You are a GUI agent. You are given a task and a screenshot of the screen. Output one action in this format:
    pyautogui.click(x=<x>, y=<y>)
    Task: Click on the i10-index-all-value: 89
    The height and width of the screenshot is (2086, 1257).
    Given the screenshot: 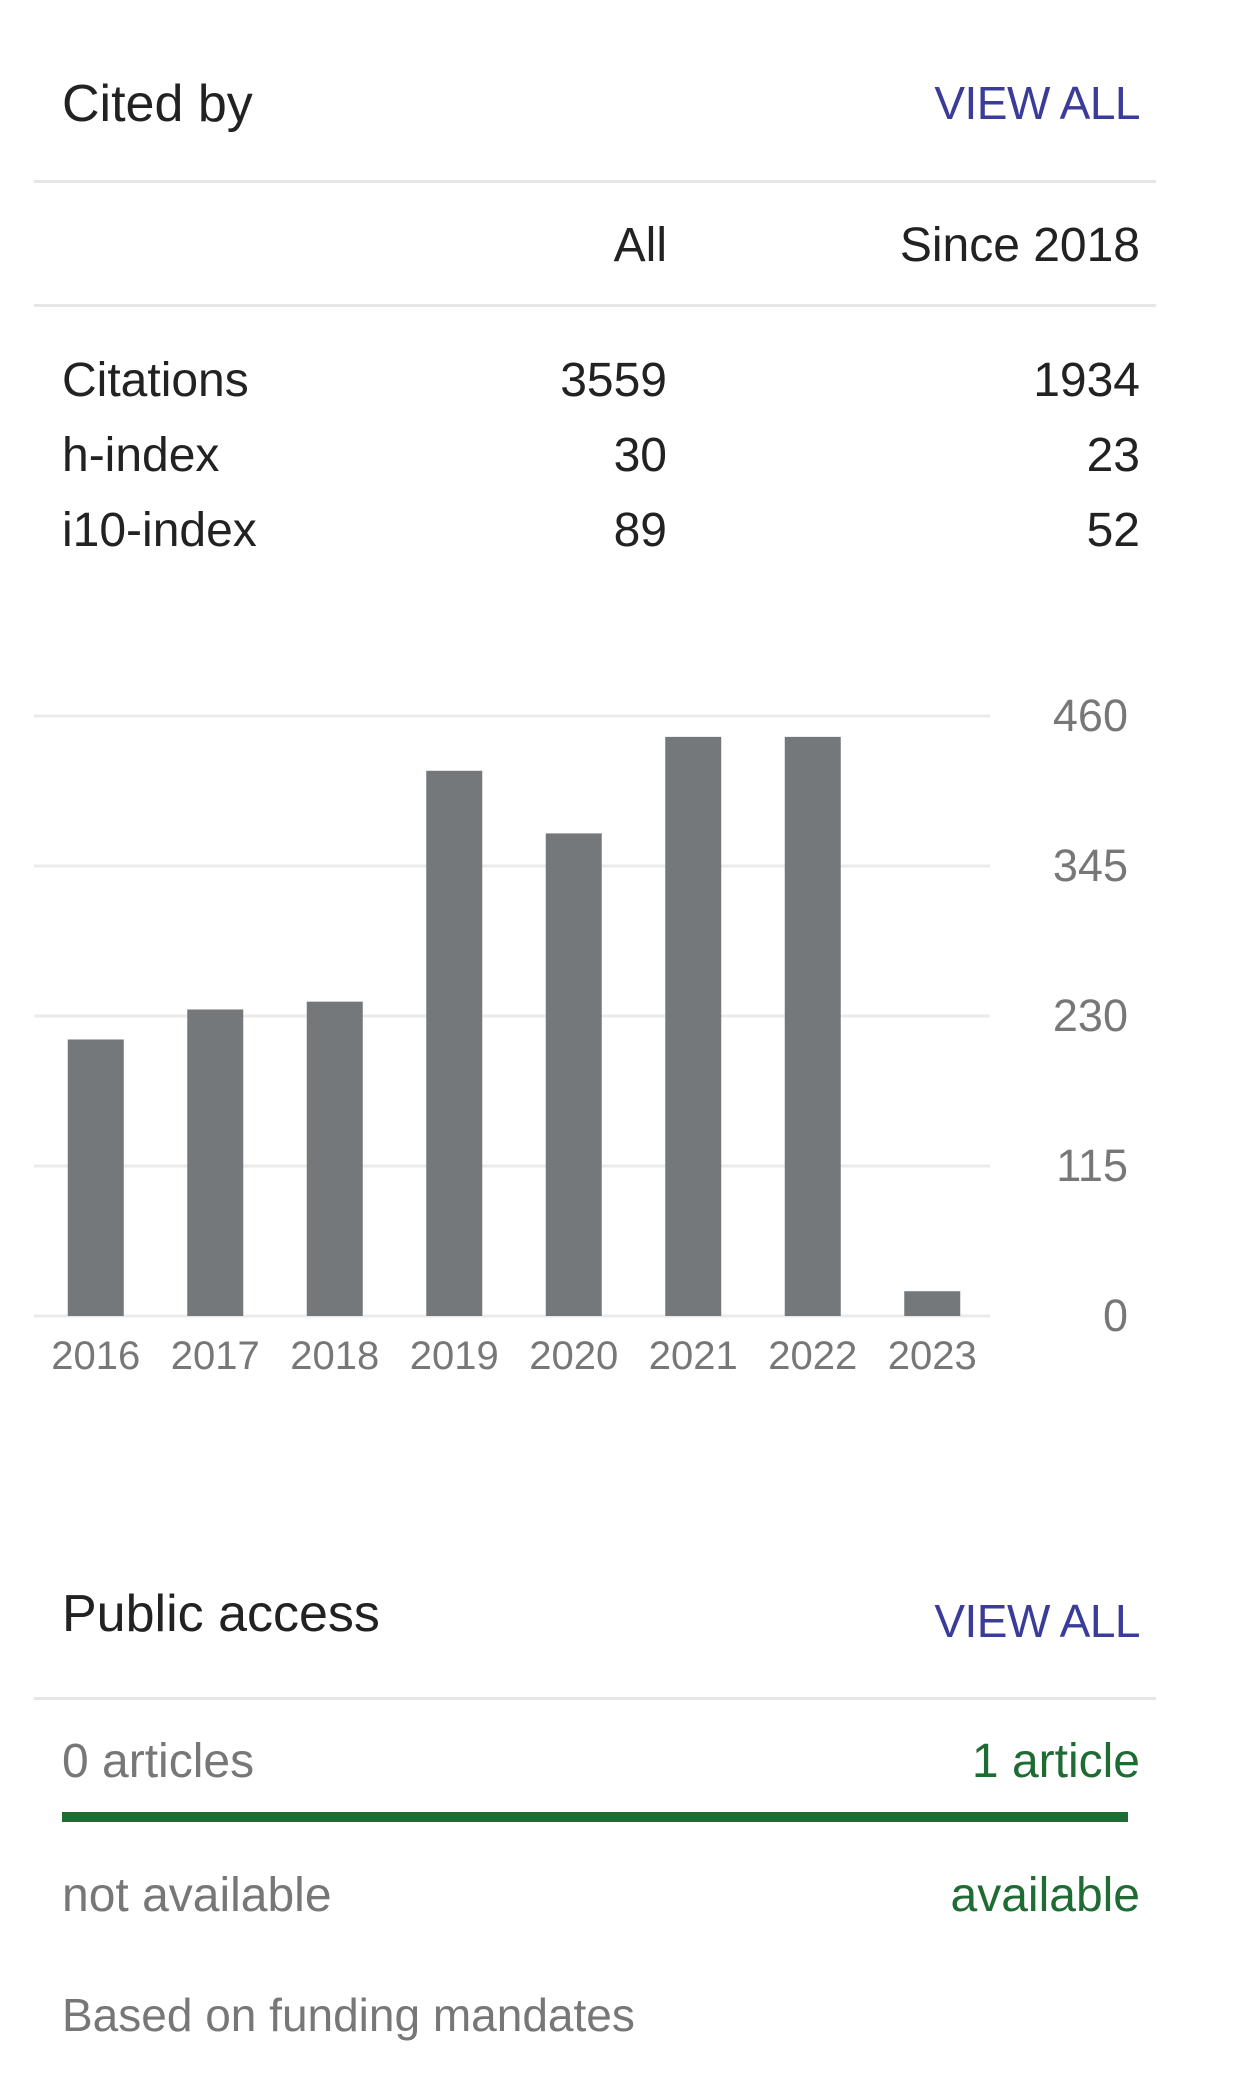 What is the action you would take?
    pyautogui.click(x=640, y=530)
    